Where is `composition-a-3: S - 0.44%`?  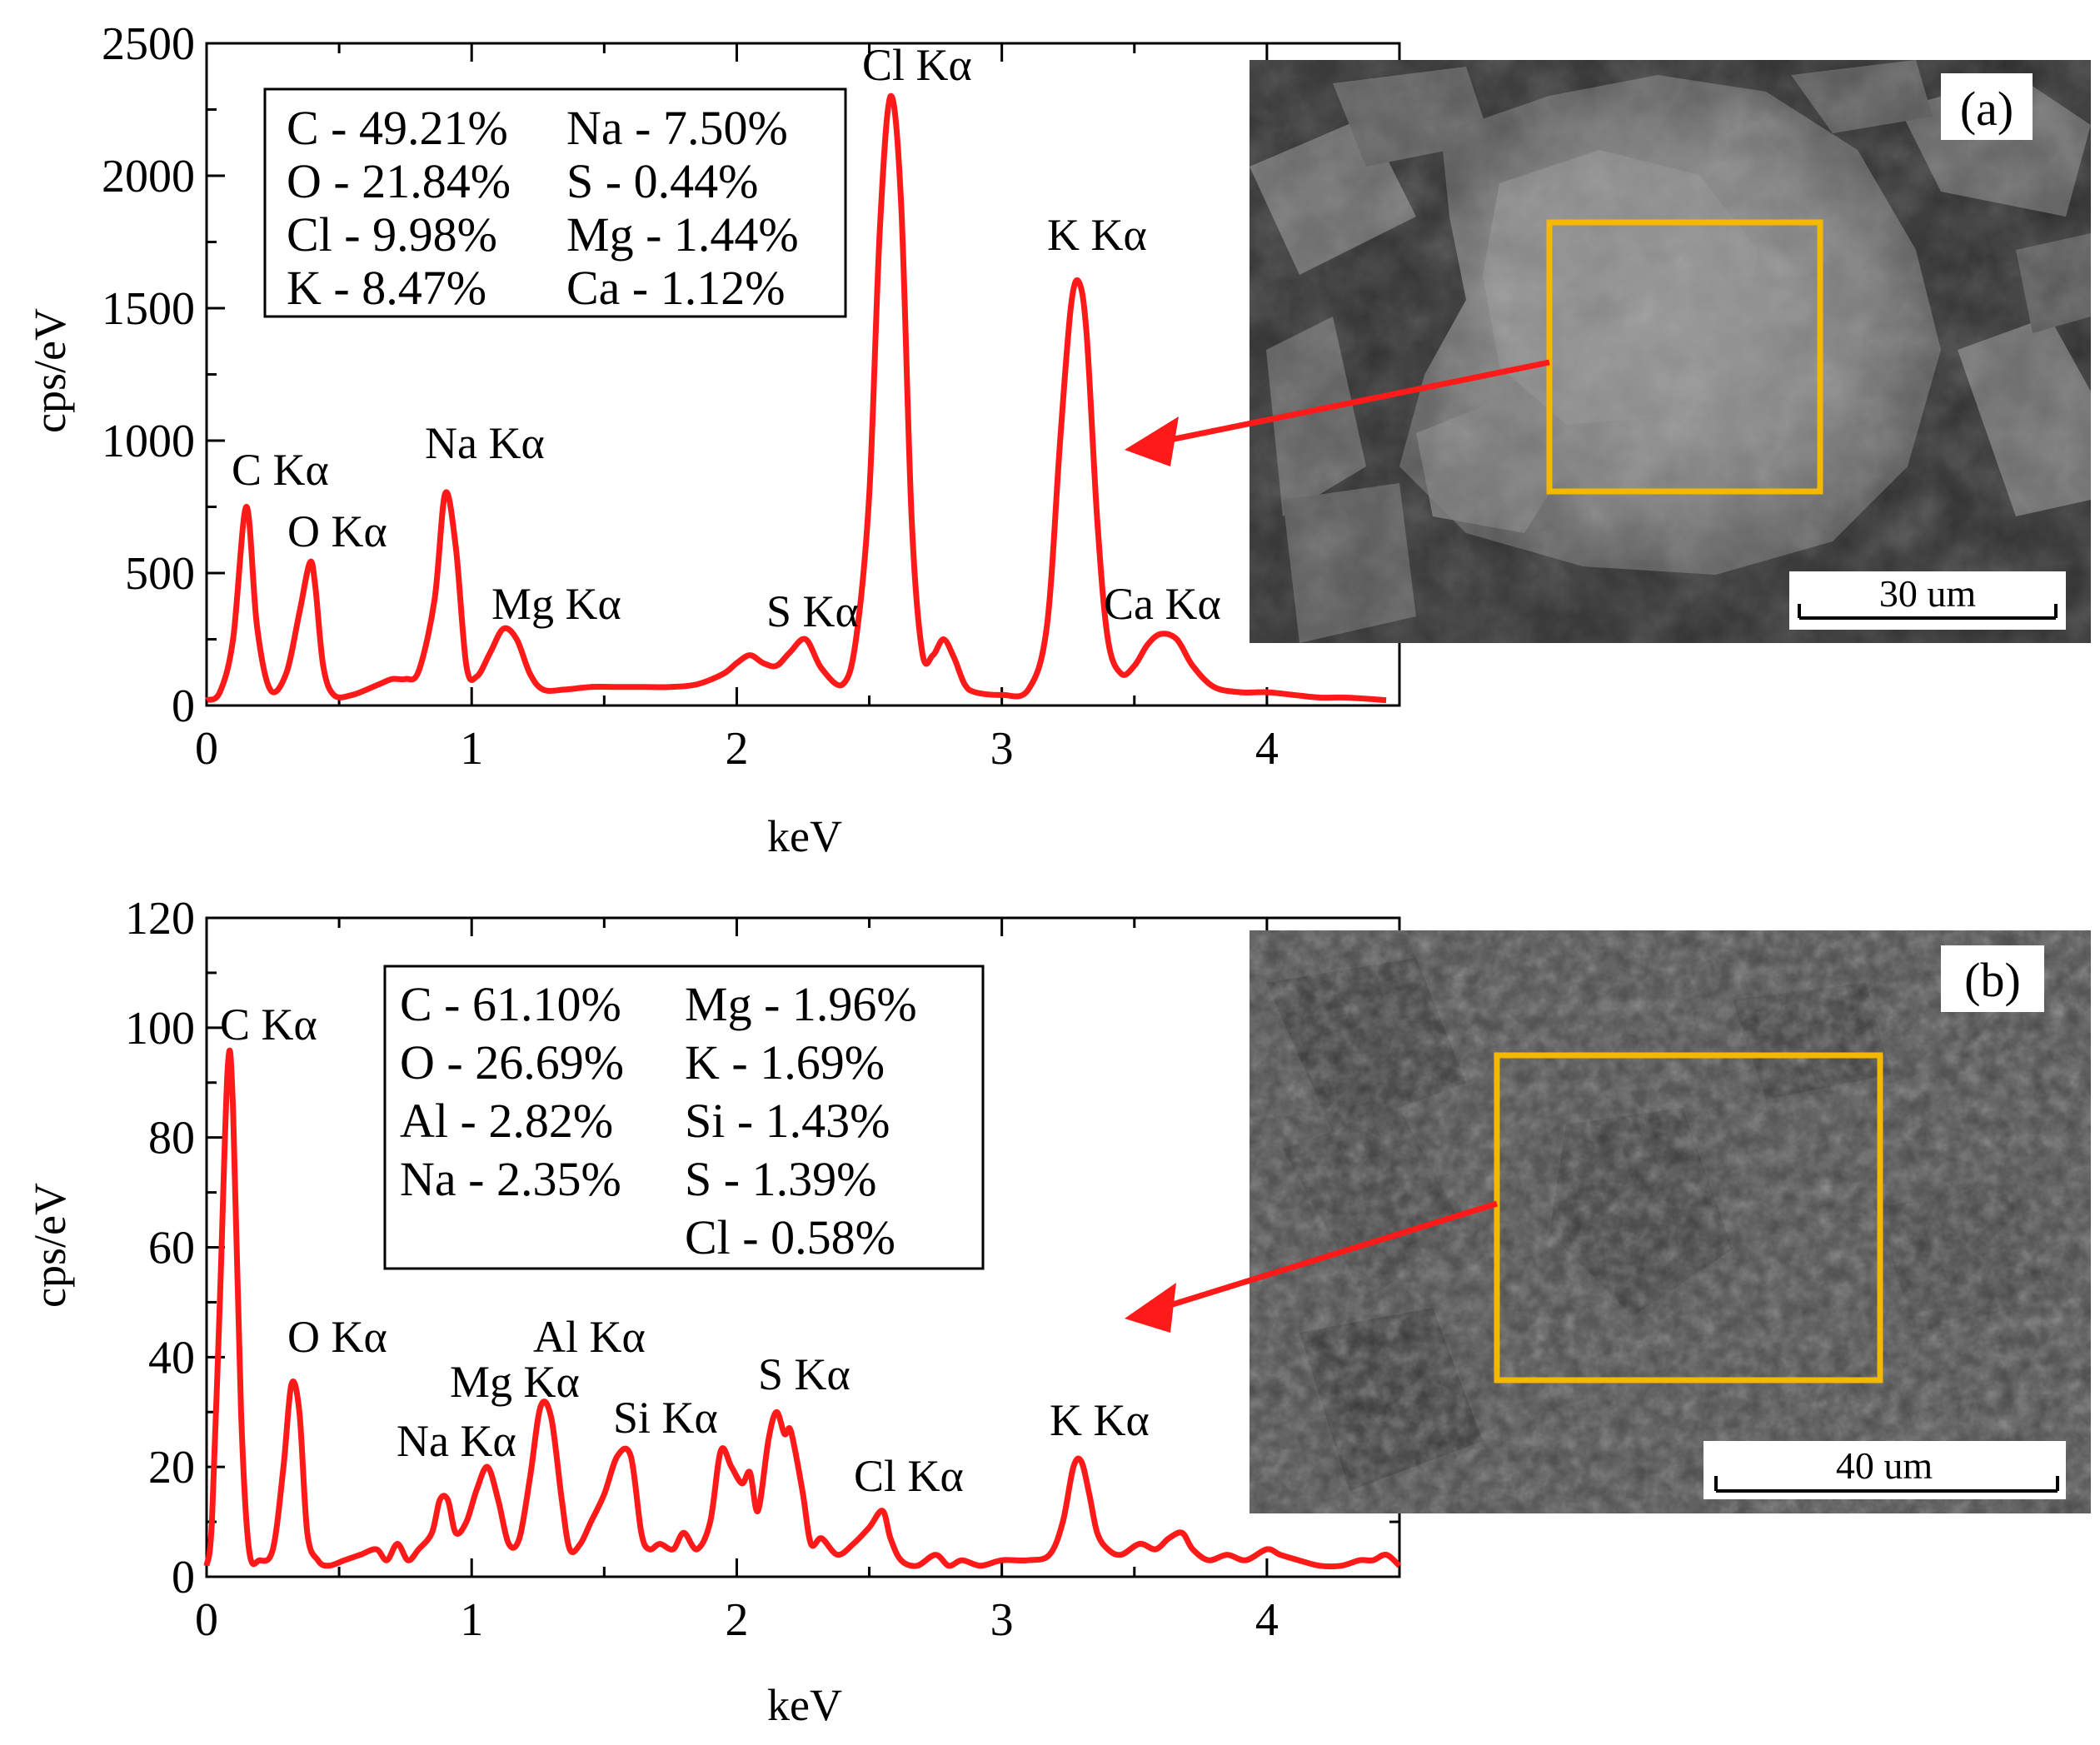
composition-a-3: S - 0.44% is located at coordinates (662, 181).